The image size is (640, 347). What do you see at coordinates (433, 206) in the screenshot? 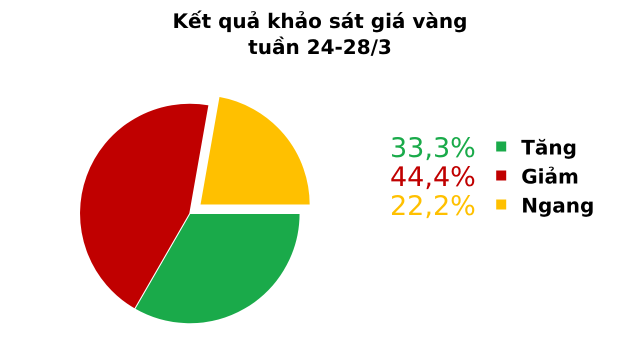
I see `data-label: 22,2%` at bounding box center [433, 206].